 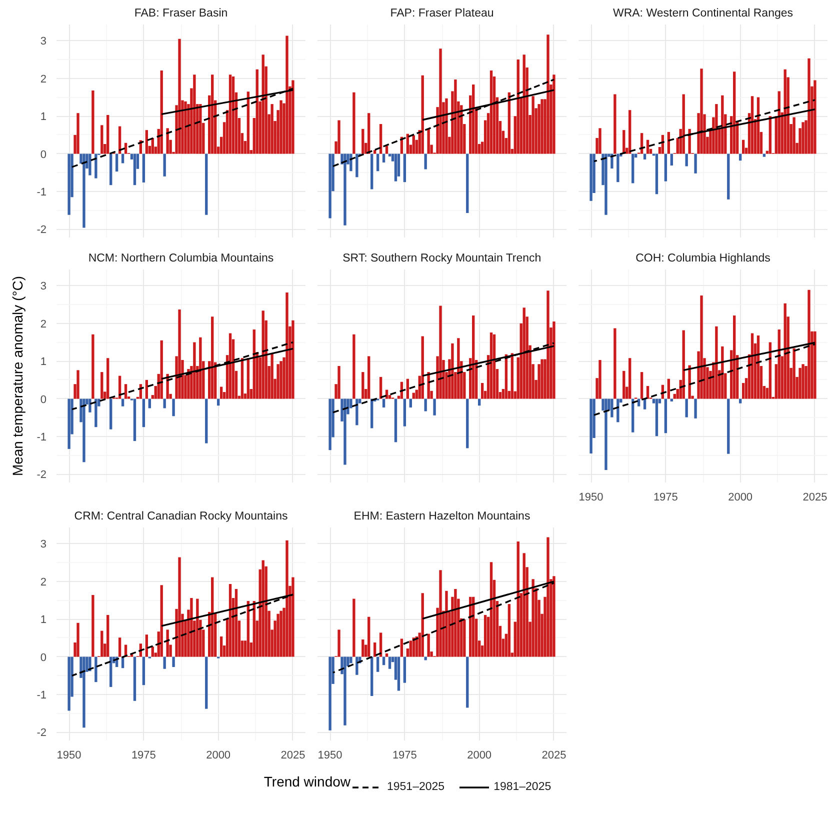 I want to click on chart-title: SRT: Southern Rocky Mountain Trench, so click(x=442, y=258).